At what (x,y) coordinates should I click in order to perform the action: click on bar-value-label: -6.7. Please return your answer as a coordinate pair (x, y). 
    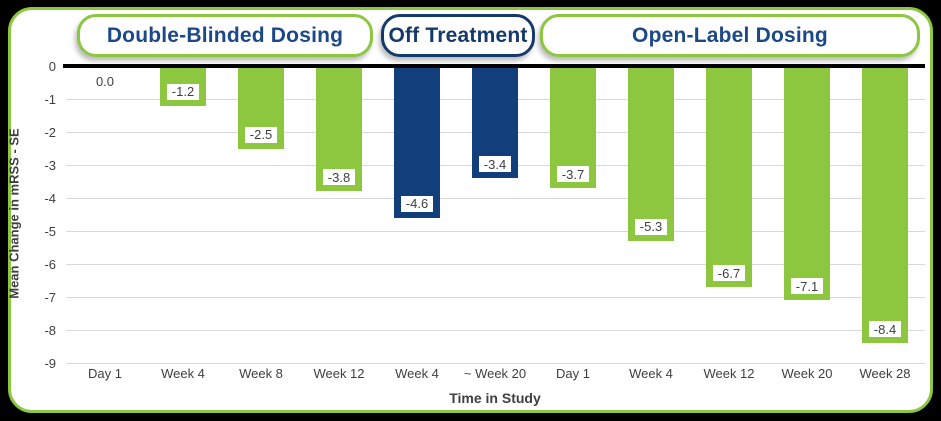
    Looking at the image, I should click on (729, 273).